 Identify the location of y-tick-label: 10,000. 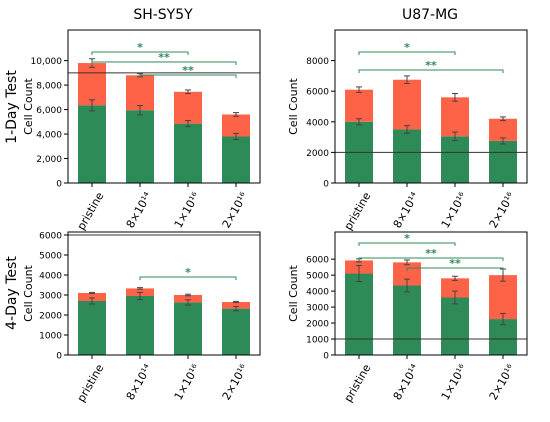
(47, 62).